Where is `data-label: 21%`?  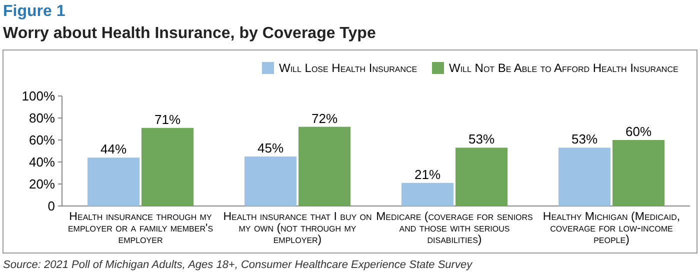 data-label: 21% is located at coordinates (427, 174).